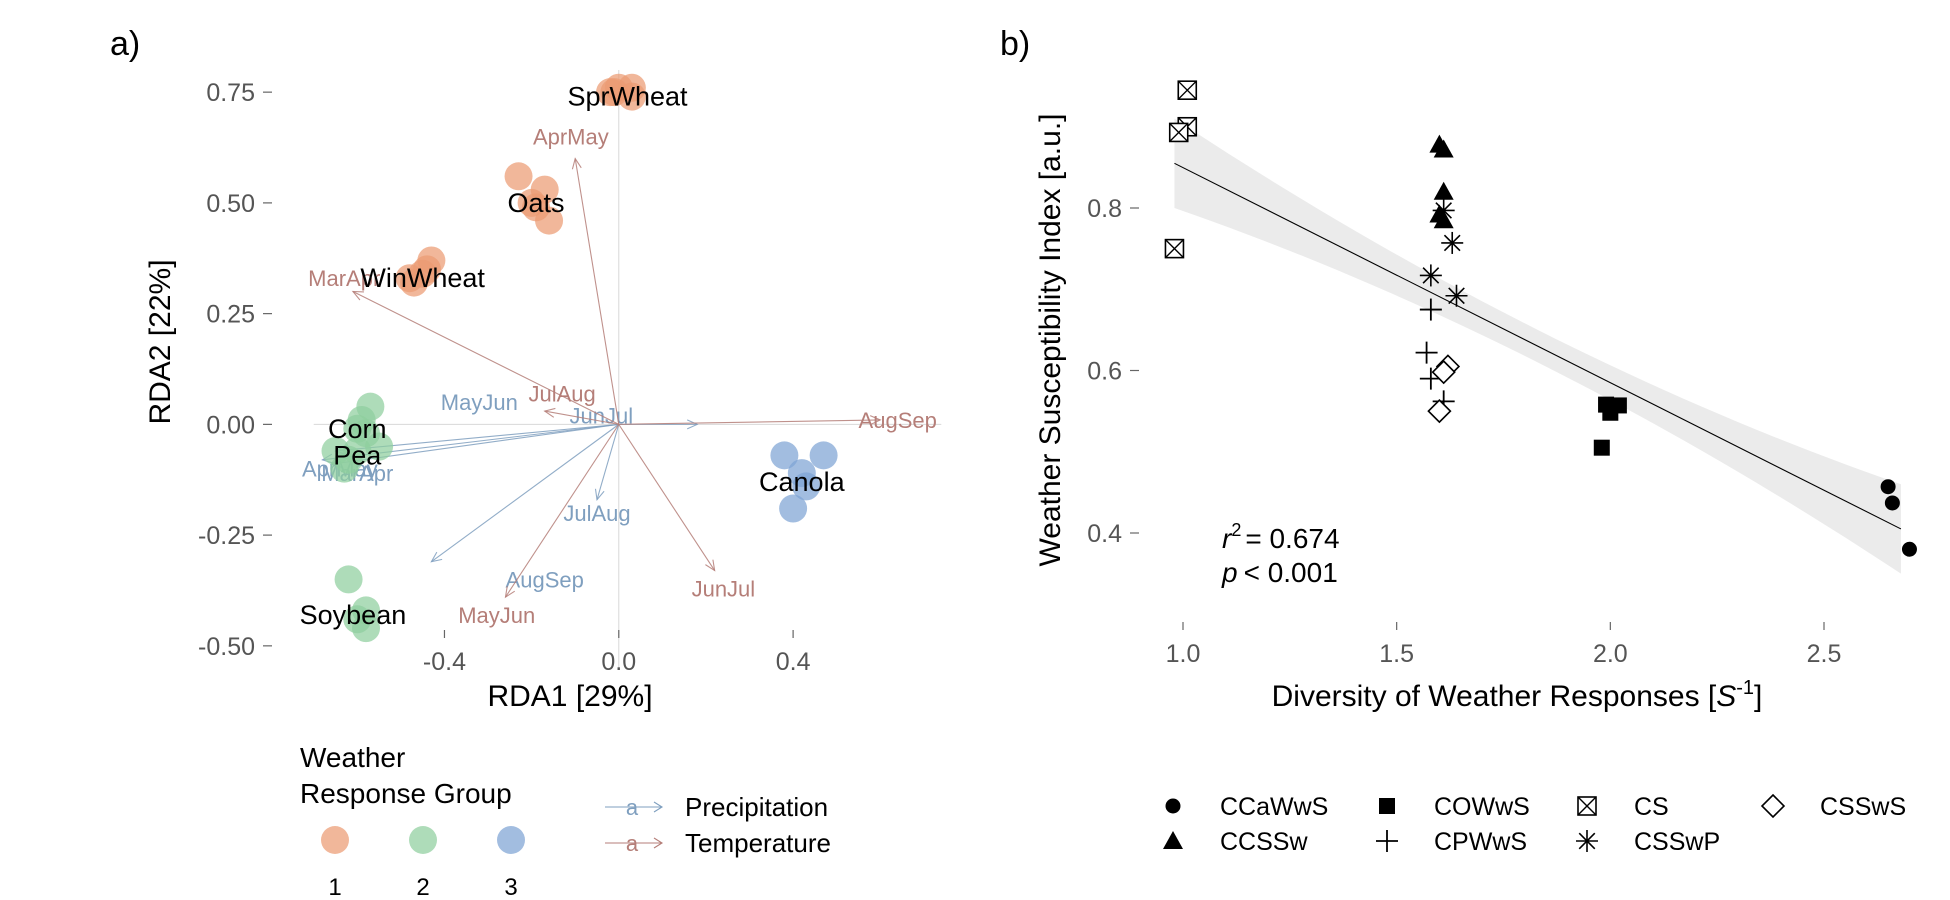  I want to click on x-label-superscript: -1, so click(1745, 688).